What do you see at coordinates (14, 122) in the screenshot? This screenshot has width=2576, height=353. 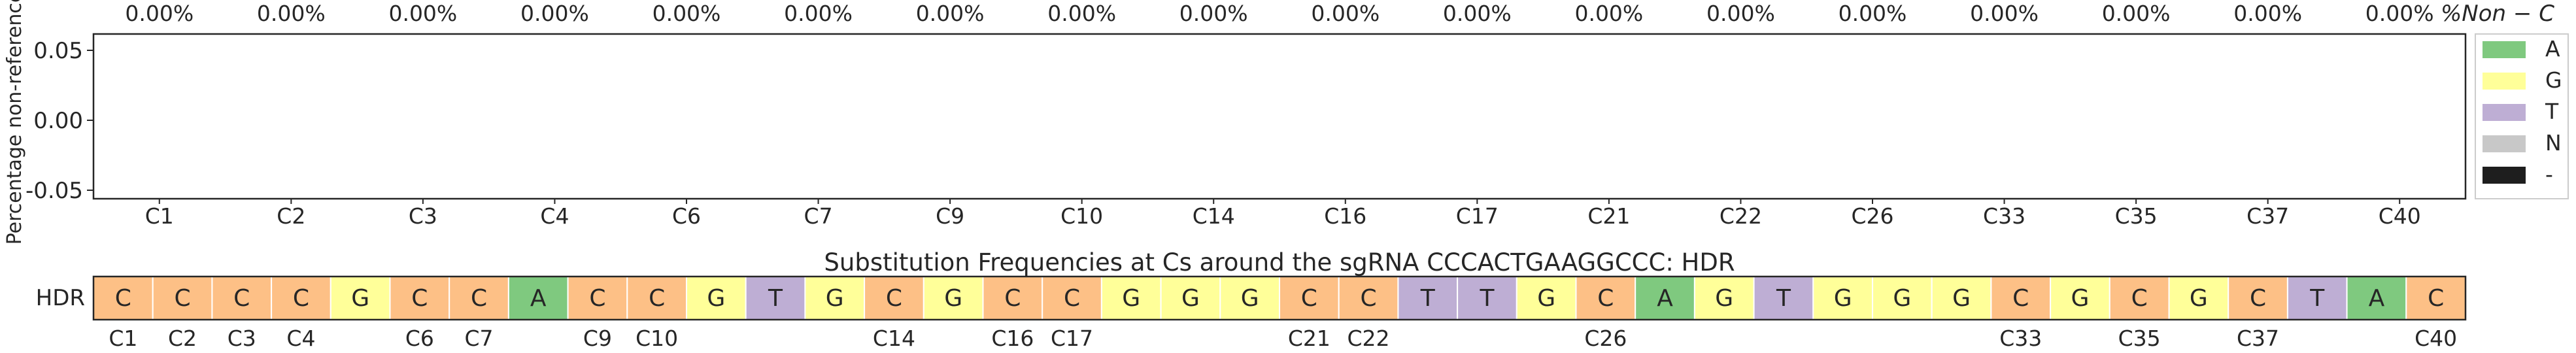 I see `y-axis-label: Percentage non-reference` at bounding box center [14, 122].